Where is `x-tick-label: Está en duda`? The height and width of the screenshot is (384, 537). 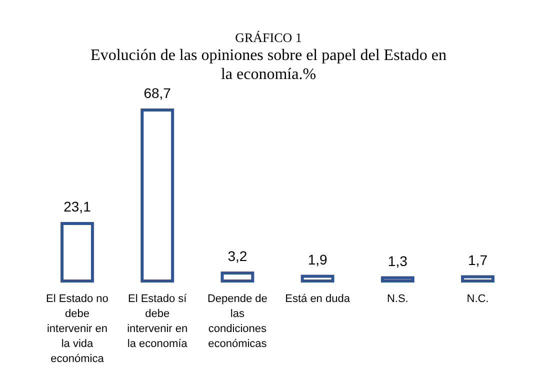
x-tick-label: Está en duda is located at coordinates (318, 299).